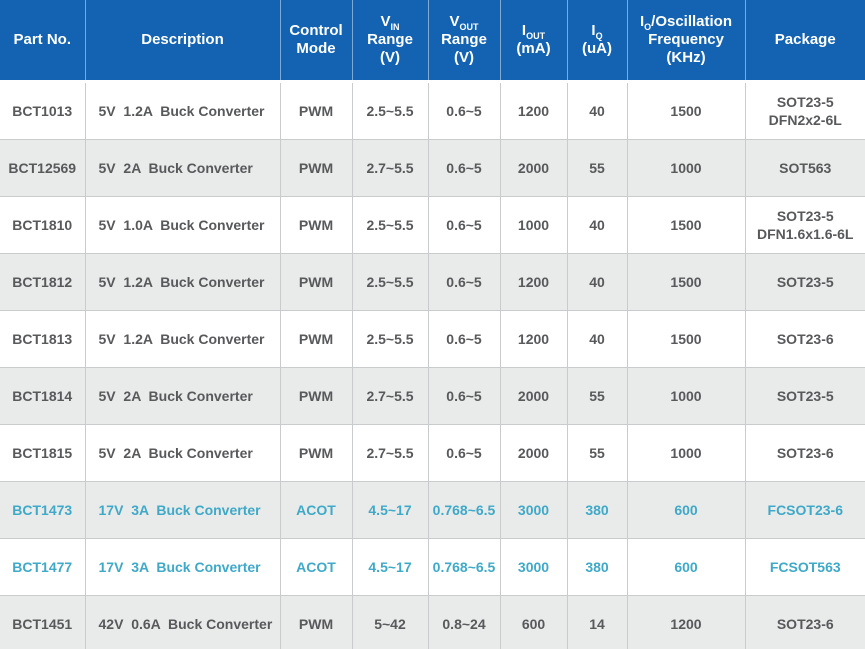 This screenshot has width=865, height=649. Describe the element at coordinates (43, 567) in the screenshot. I see `cell-part_no: BCT1477` at that location.